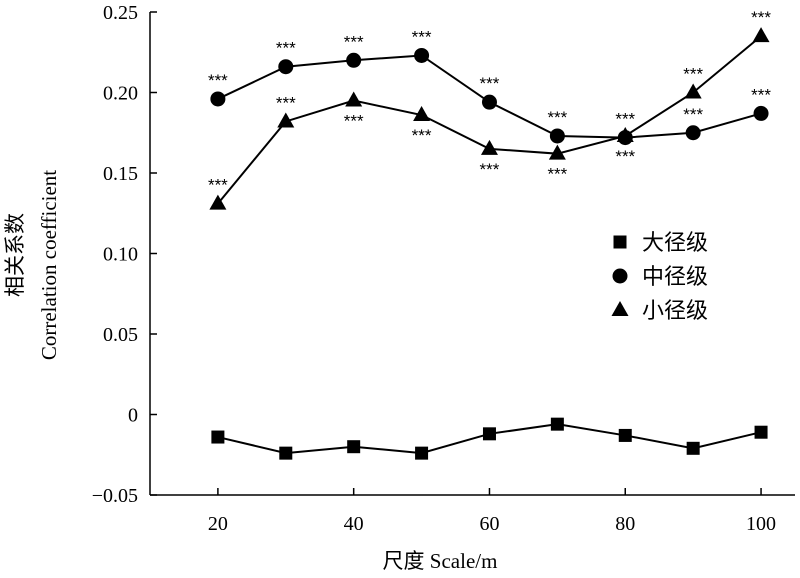 Image resolution: width=800 pixels, height=578 pixels. I want to click on legend-label: 中径级, so click(675, 277).